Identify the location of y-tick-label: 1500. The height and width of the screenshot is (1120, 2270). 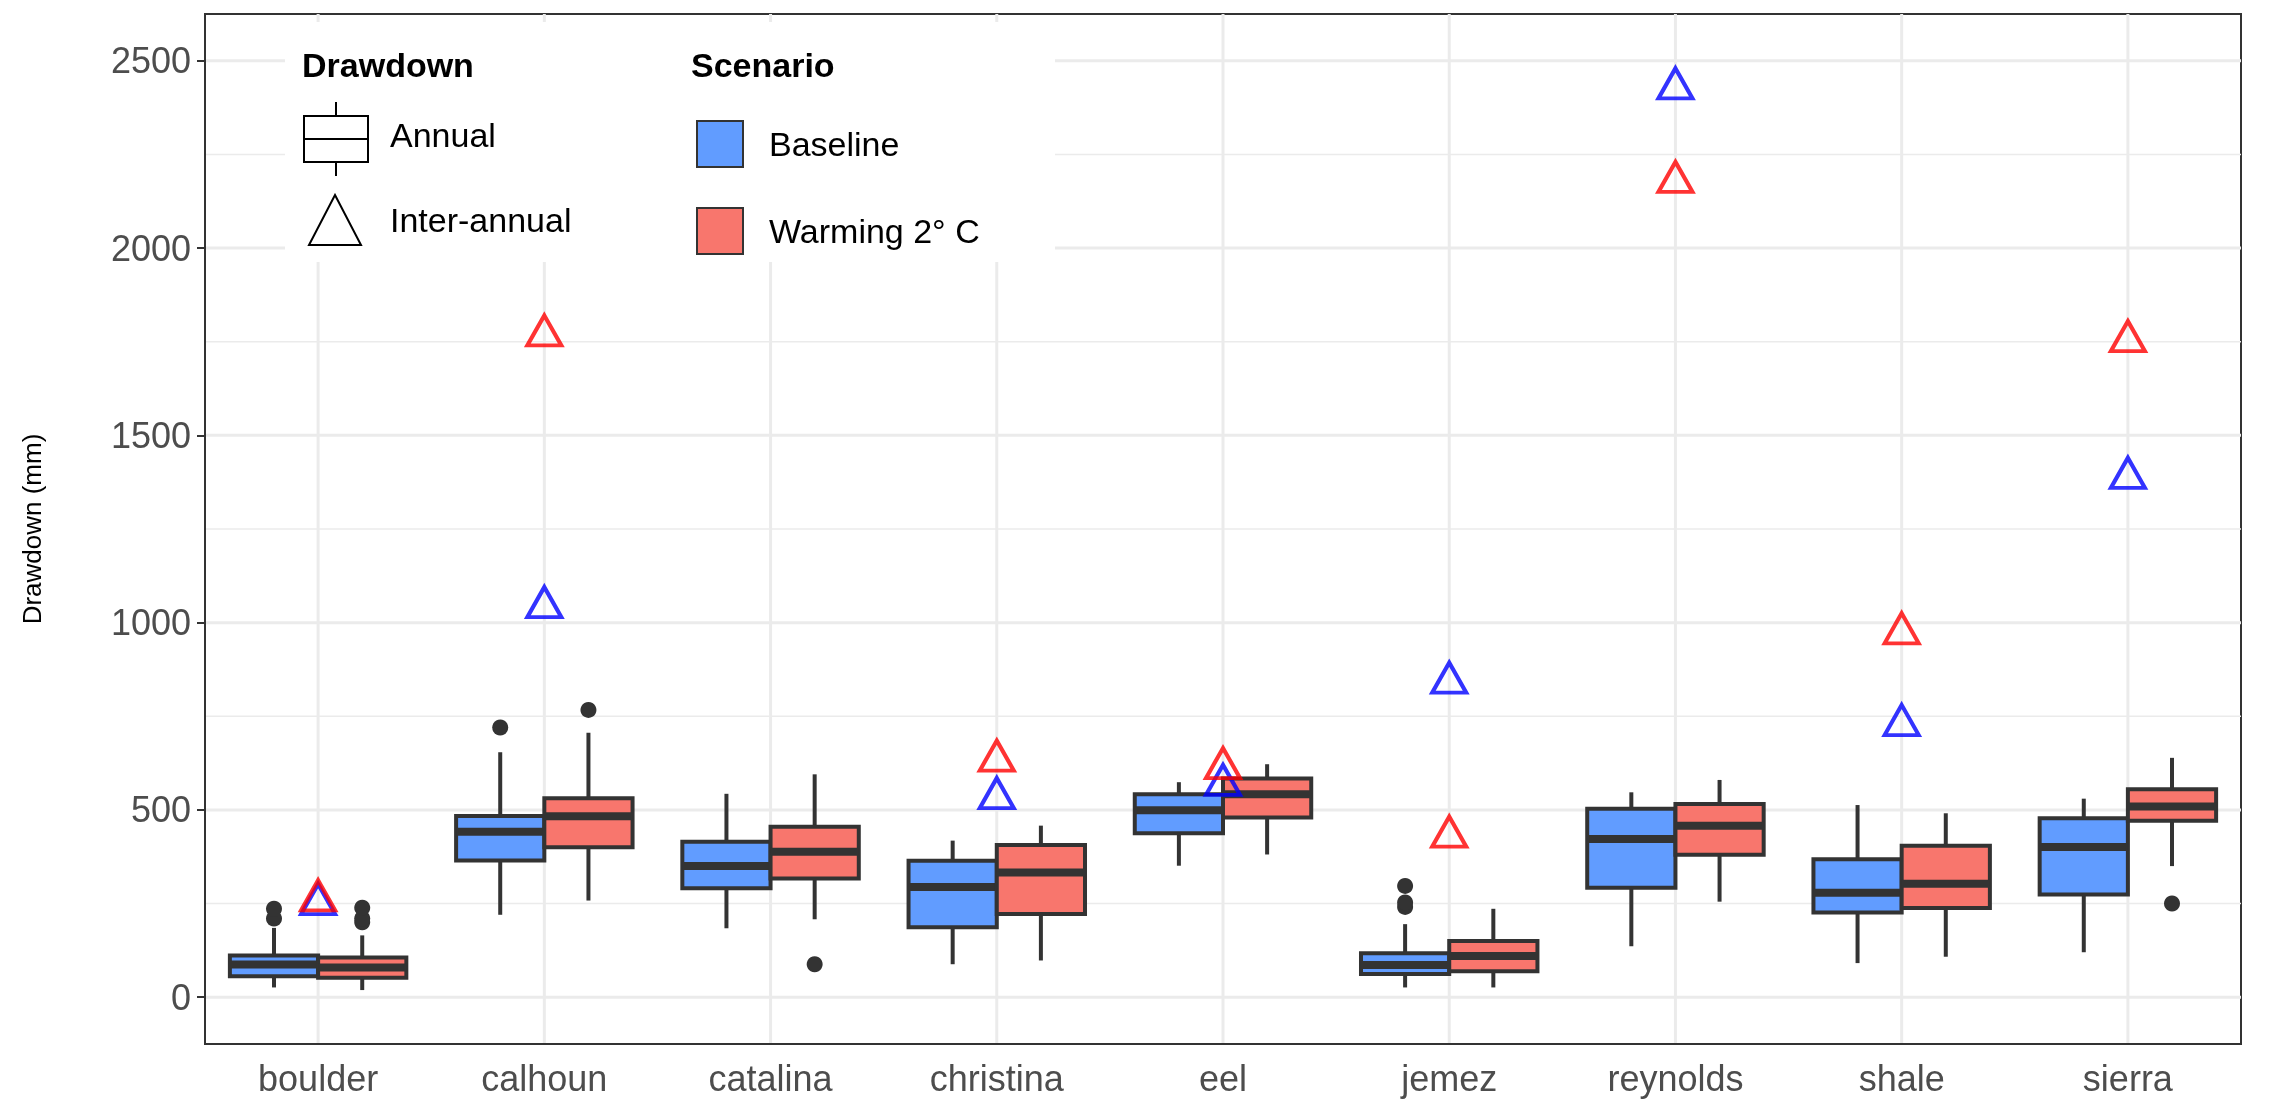
(150, 435).